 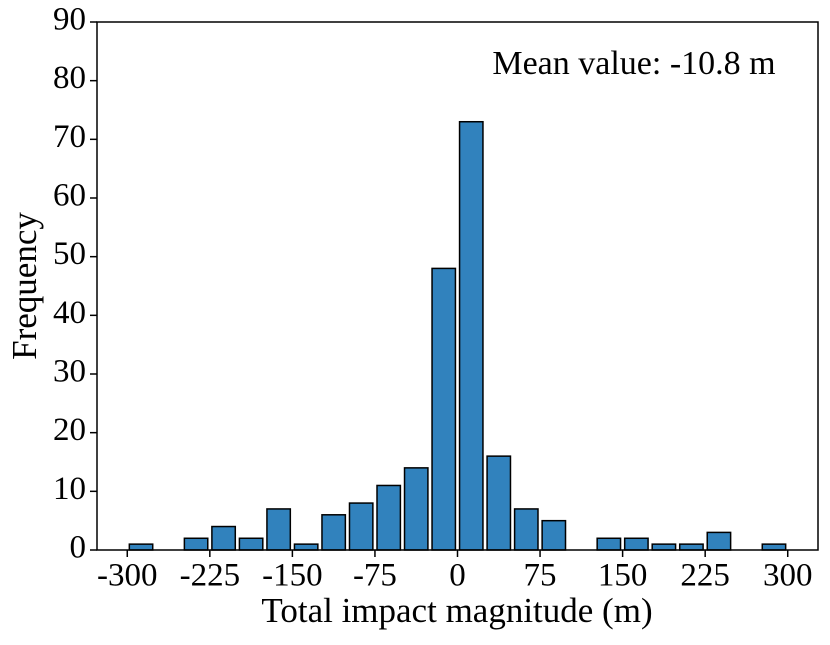 I want to click on y-tick-label: 20, so click(x=69, y=430).